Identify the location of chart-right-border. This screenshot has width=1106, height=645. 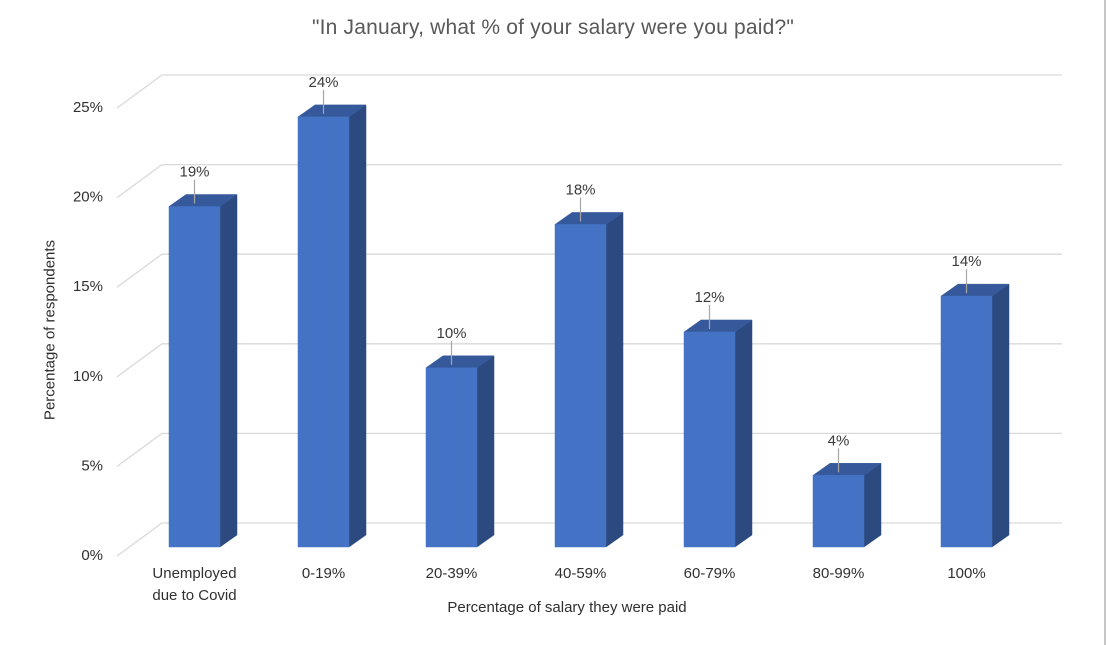
(1105, 322).